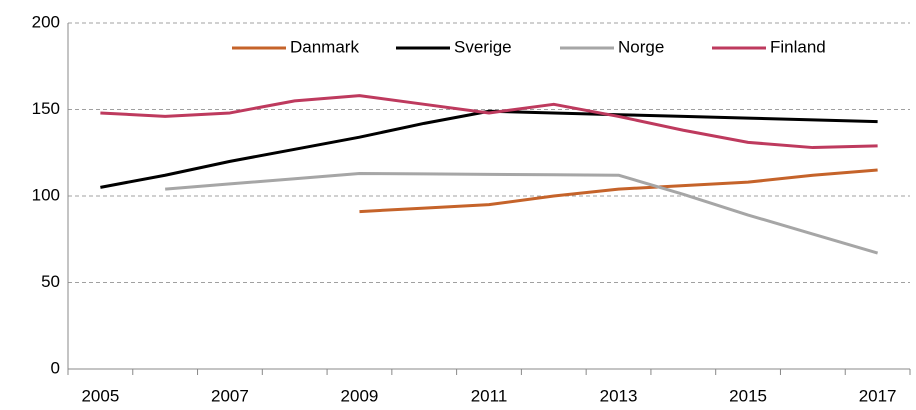 Image resolution: width=916 pixels, height=410 pixels. Describe the element at coordinates (360, 395) in the screenshot. I see `x-tick-label: 2009` at that location.